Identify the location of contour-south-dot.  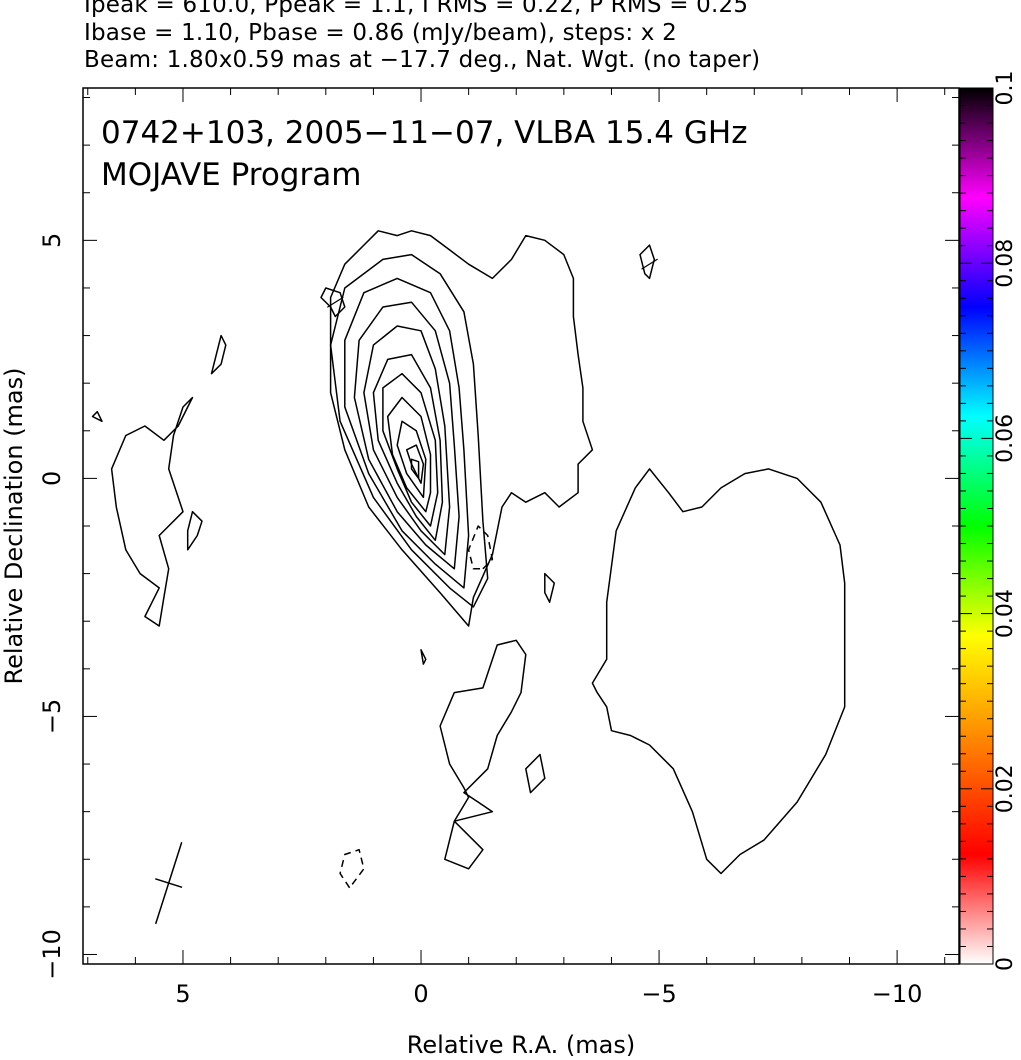
(423, 657).